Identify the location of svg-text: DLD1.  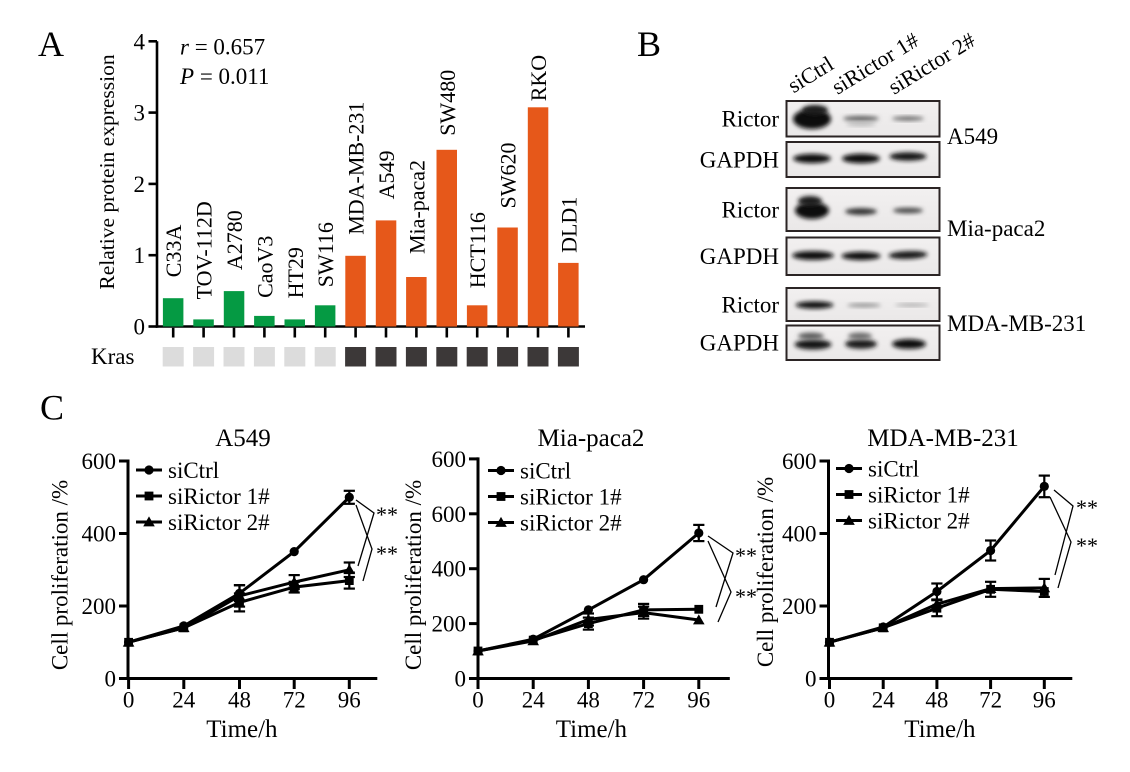
(568, 225).